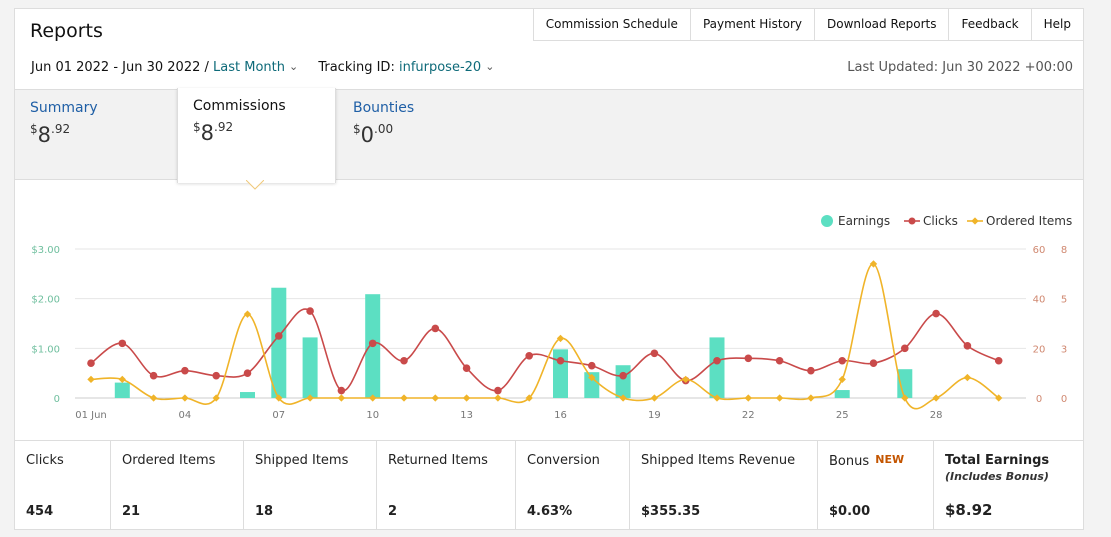 This screenshot has width=1111, height=537. Describe the element at coordinates (1064, 300) in the screenshot. I see `y-right-items-tick-label: 5` at that location.